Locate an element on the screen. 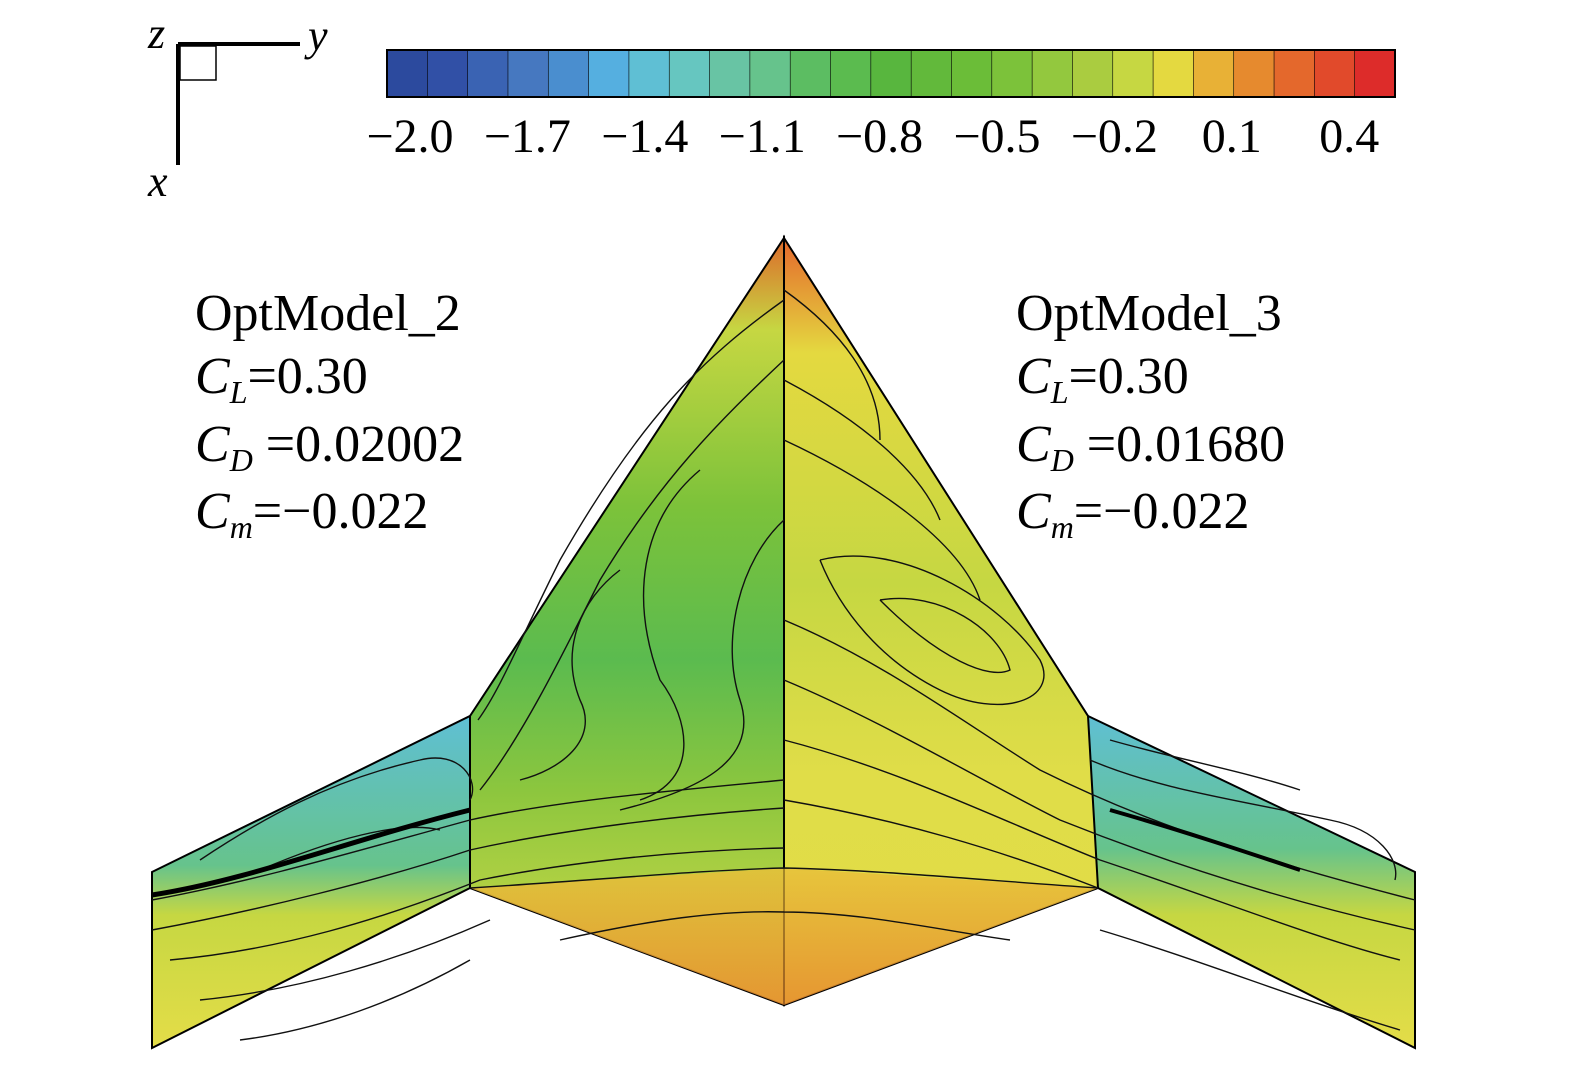 Image resolution: width=1575 pixels, height=1083 pixels. colorbar-tick-label: −1.7 is located at coordinates (527, 136).